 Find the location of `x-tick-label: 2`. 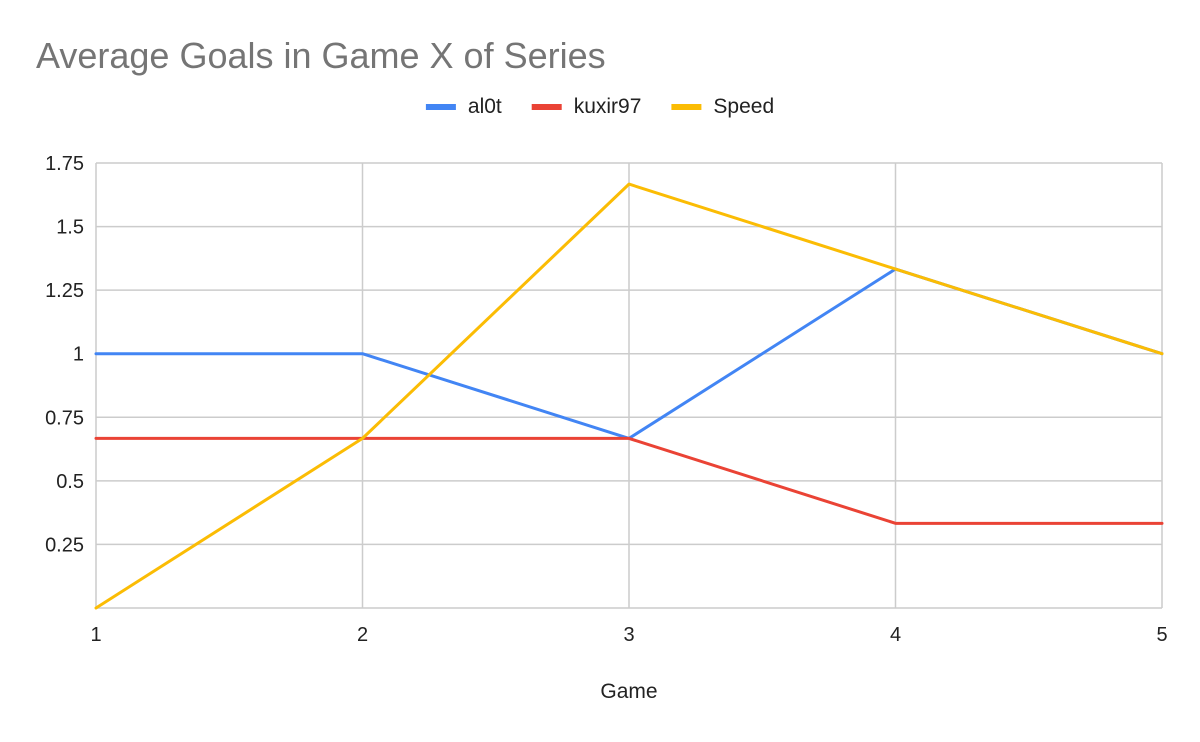

x-tick-label: 2 is located at coordinates (362, 635).